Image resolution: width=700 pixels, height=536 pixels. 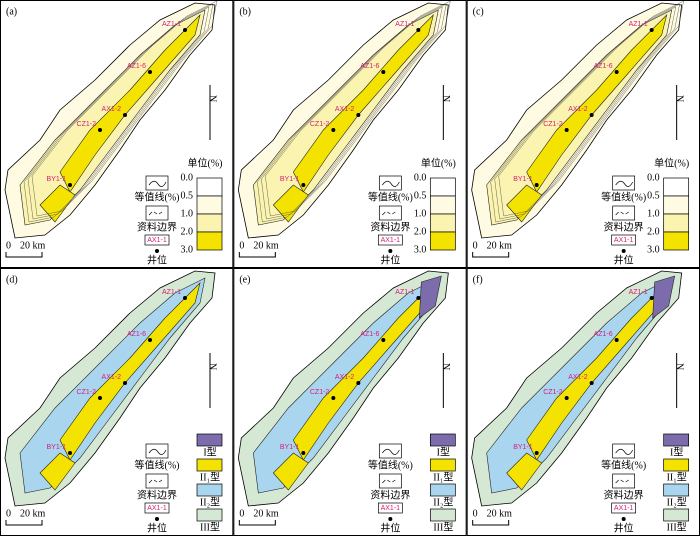 What do you see at coordinates (265, 245) in the screenshot?
I see `scale-length: 20 km` at bounding box center [265, 245].